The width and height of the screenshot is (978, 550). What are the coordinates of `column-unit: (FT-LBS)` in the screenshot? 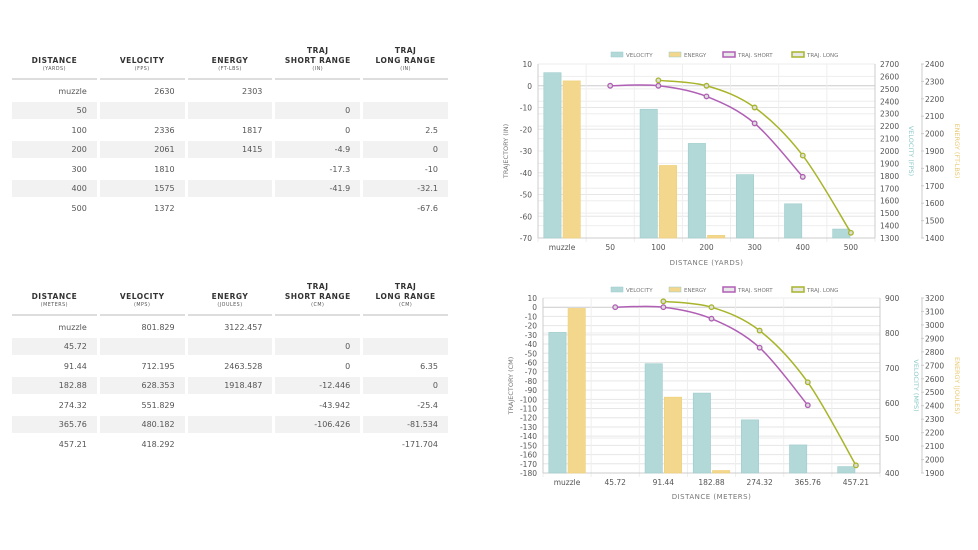 It's located at (230, 69).